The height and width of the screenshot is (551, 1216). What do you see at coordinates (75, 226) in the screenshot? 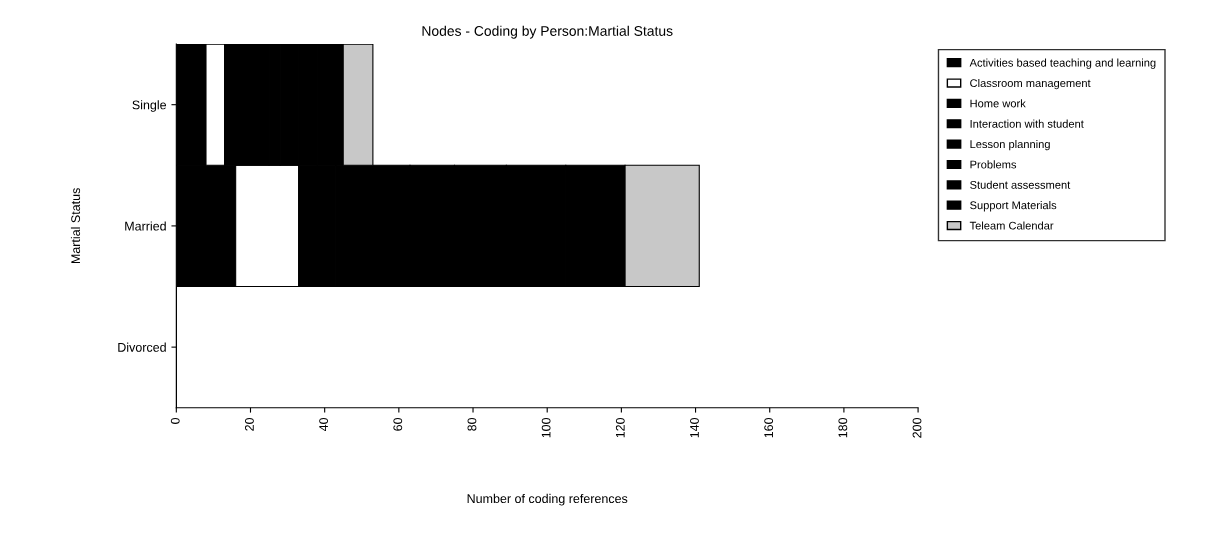
I see `y-axis-title: Martial Status` at bounding box center [75, 226].